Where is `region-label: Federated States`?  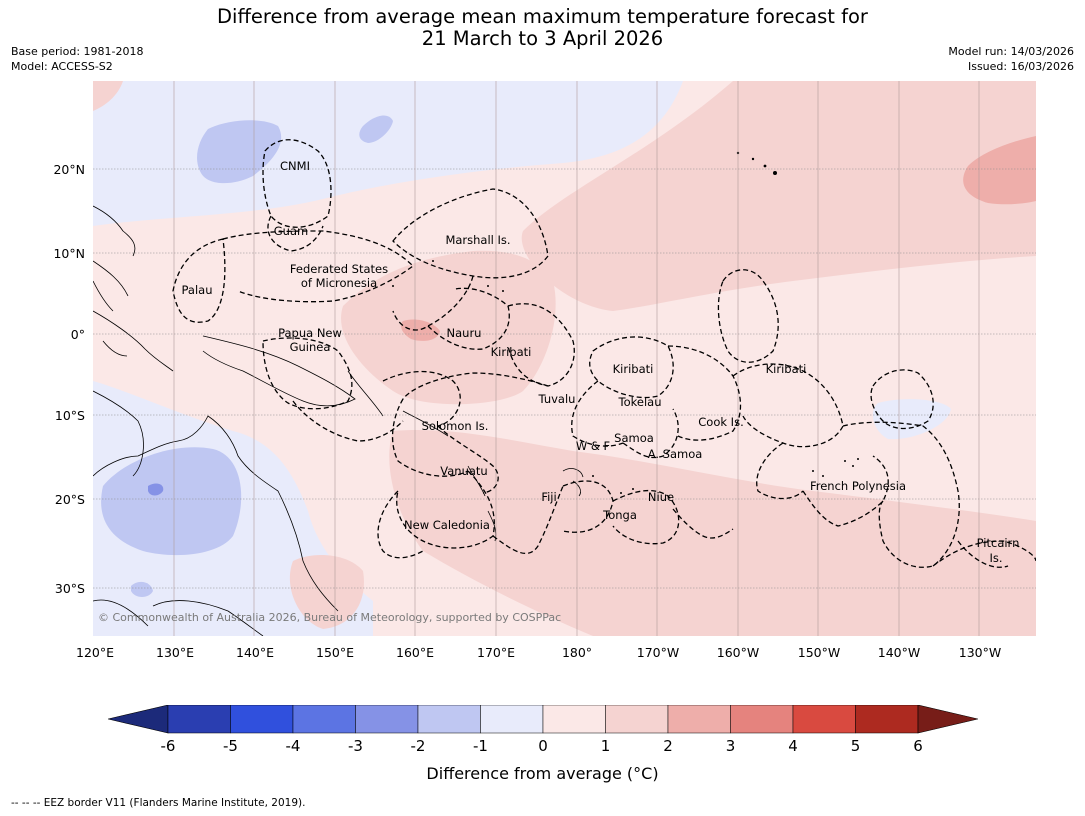
region-label: Federated States is located at coordinates (339, 269).